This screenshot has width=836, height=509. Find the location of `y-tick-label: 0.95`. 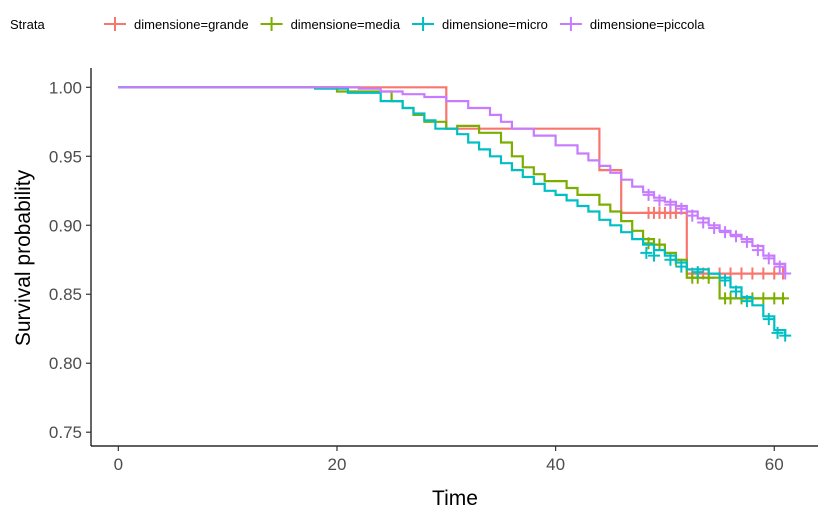

y-tick-label: 0.95 is located at coordinates (65, 156).